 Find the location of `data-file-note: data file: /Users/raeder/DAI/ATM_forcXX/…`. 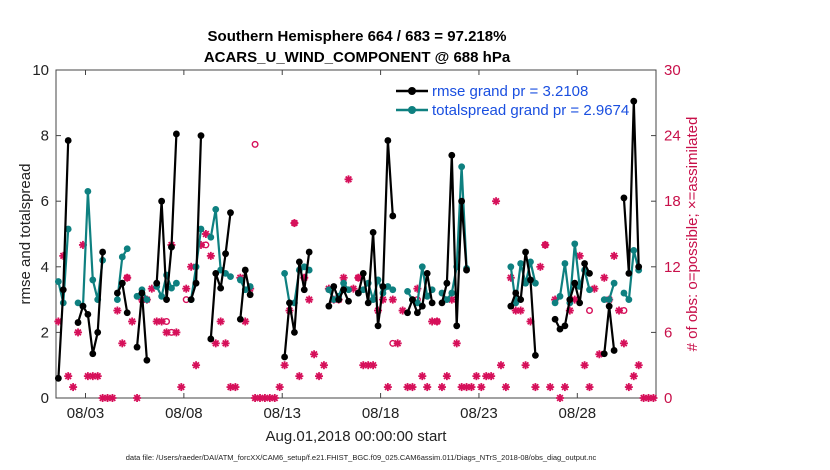

data-file-note: data file: /Users/raeder/DAI/ATM_forcXX/… is located at coordinates (361, 457).